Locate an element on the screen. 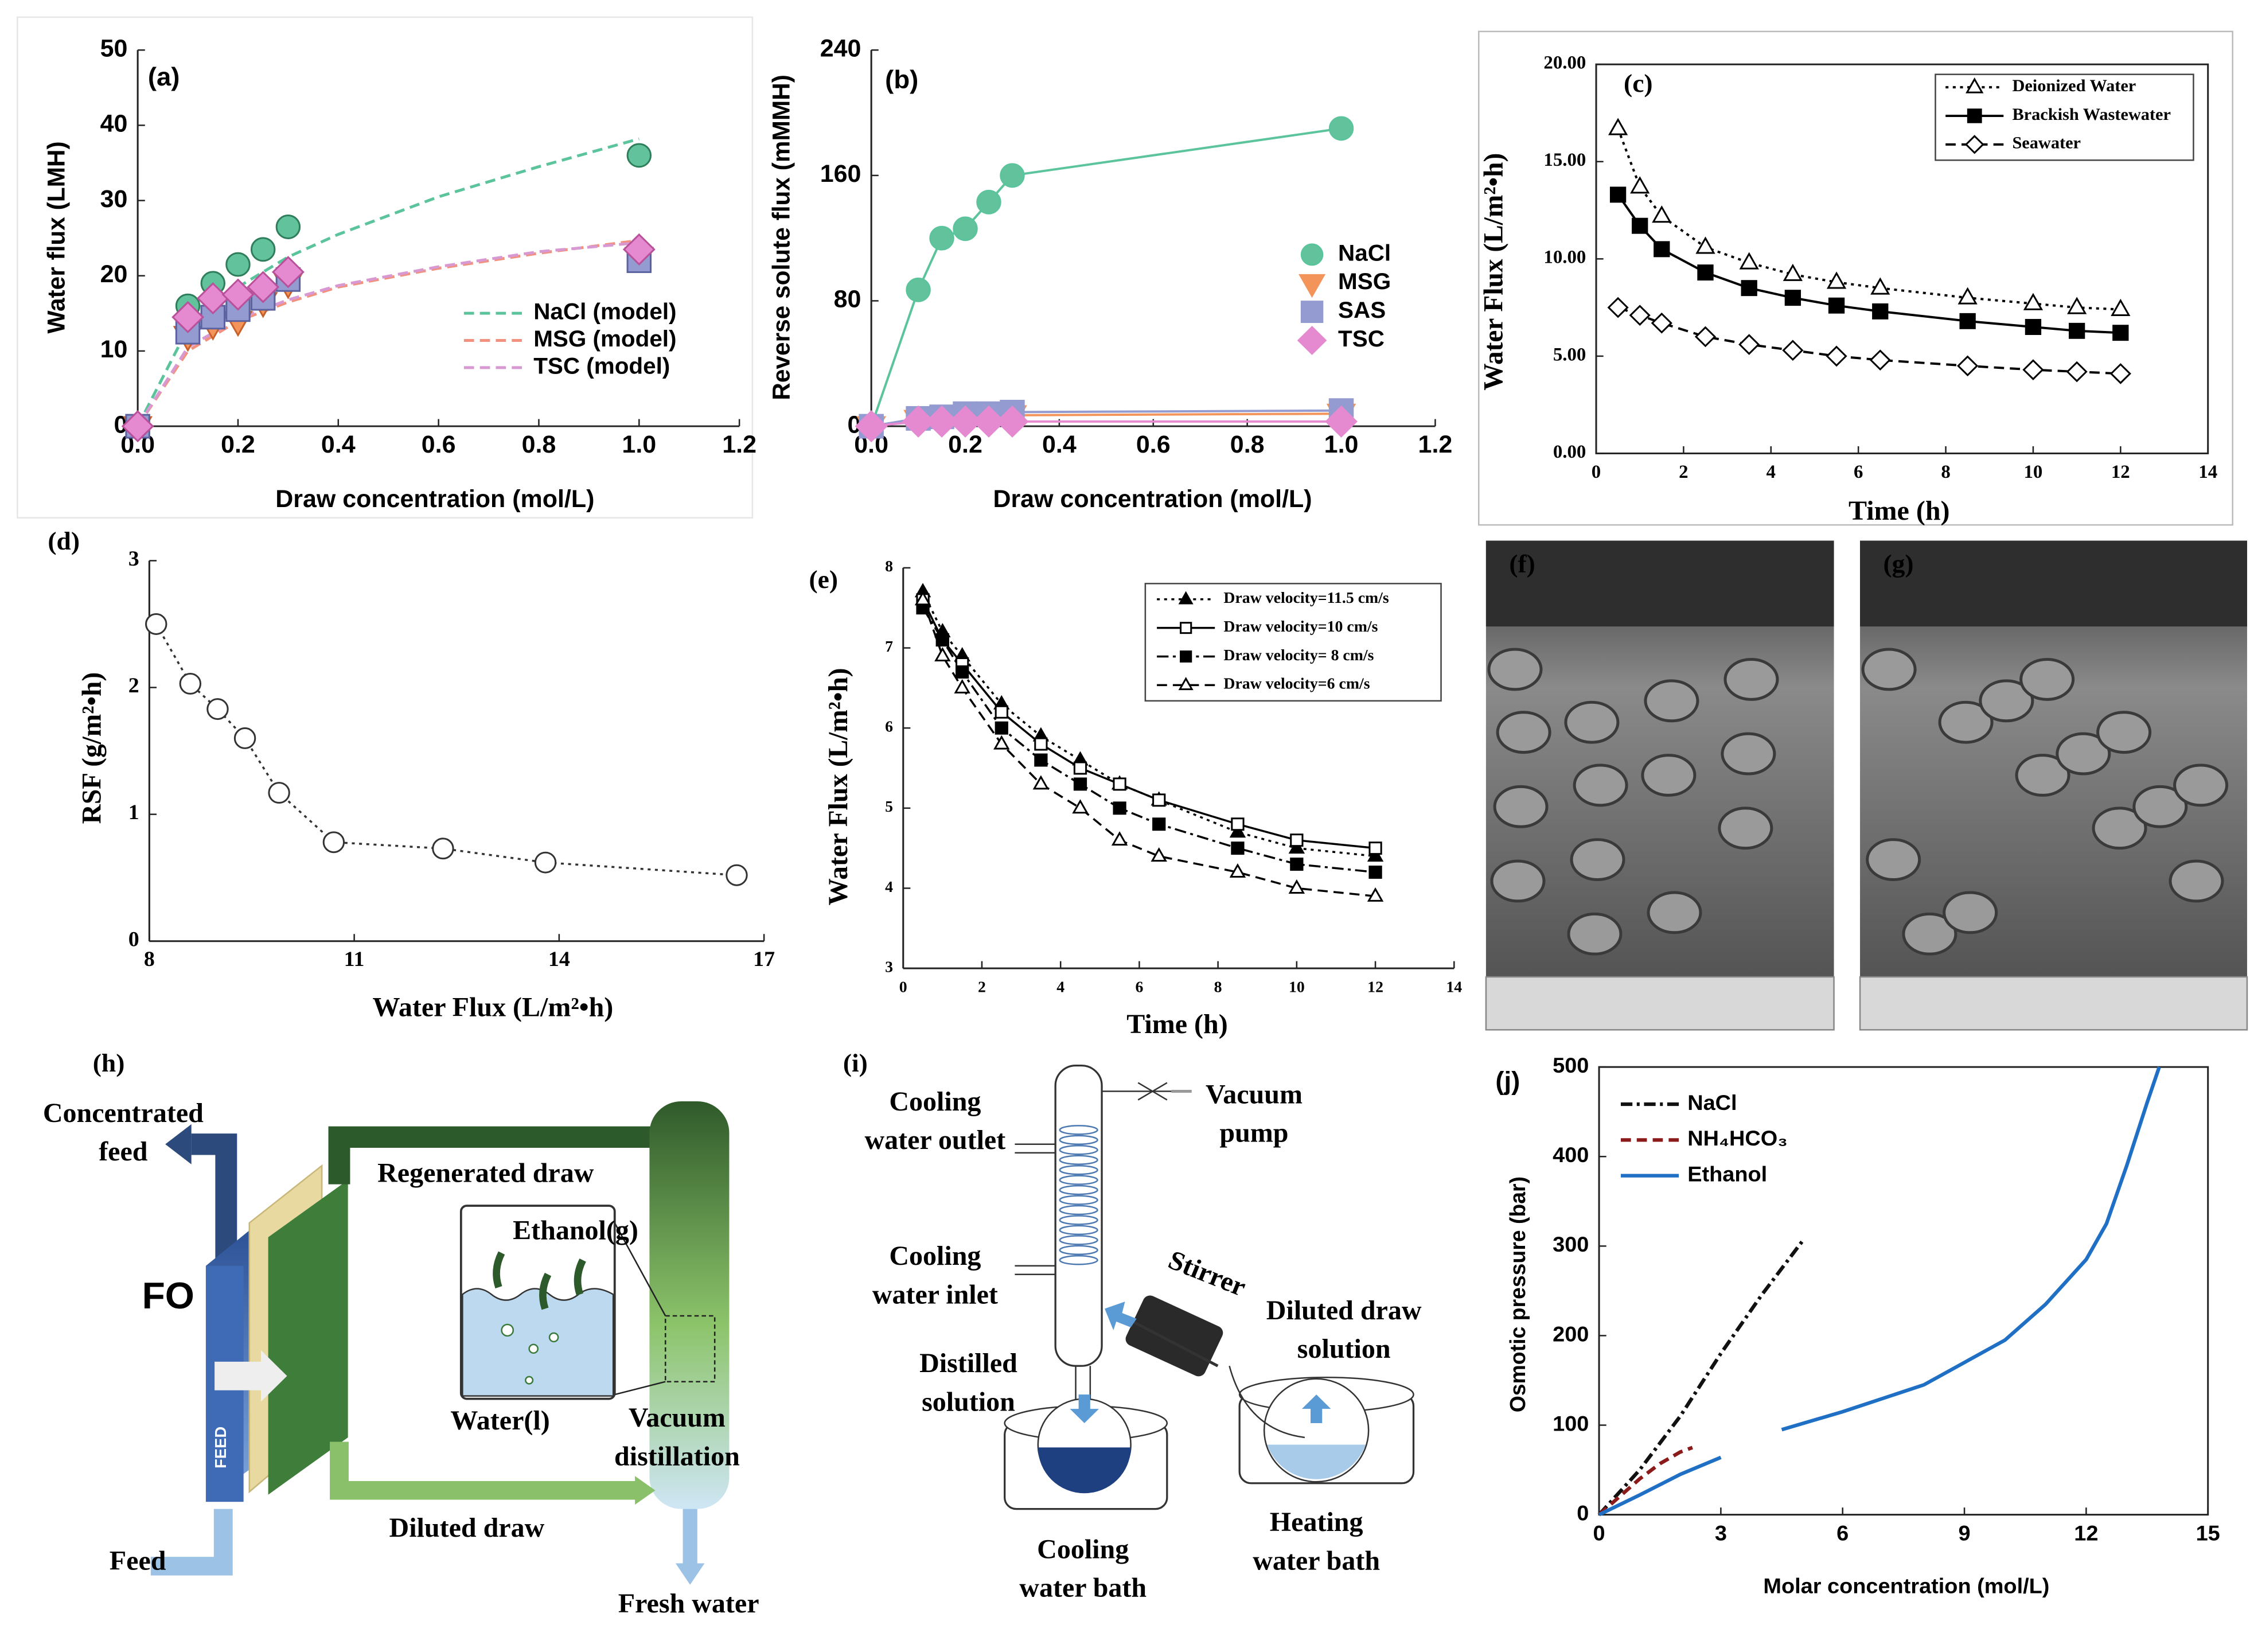  x-tick-label: 6 is located at coordinates (1139, 986).